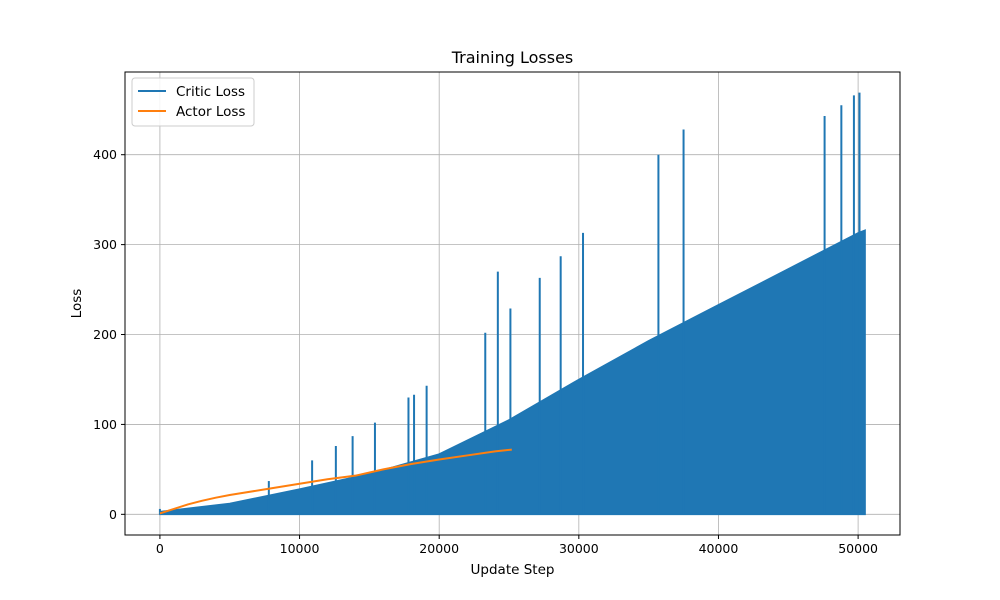 Image resolution: width=1000 pixels, height=600 pixels. Describe the element at coordinates (858, 548) in the screenshot. I see `x-tick-label: 50000` at that location.